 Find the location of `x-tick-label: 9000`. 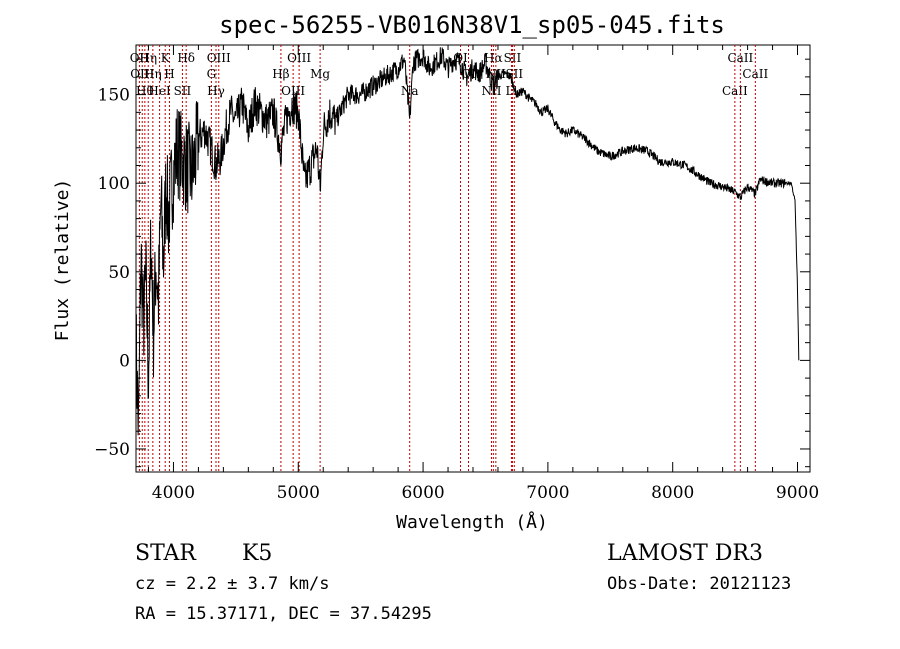

x-tick-label: 9000 is located at coordinates (797, 493).